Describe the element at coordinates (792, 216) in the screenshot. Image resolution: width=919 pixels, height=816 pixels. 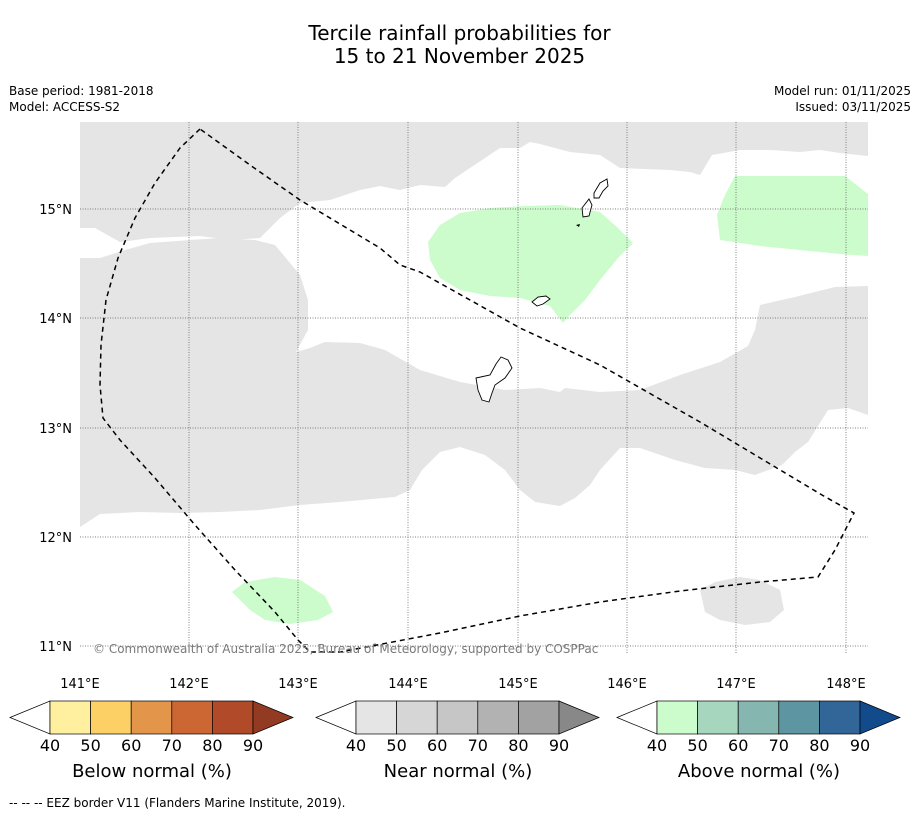
I see `above-normal-region-east` at that location.